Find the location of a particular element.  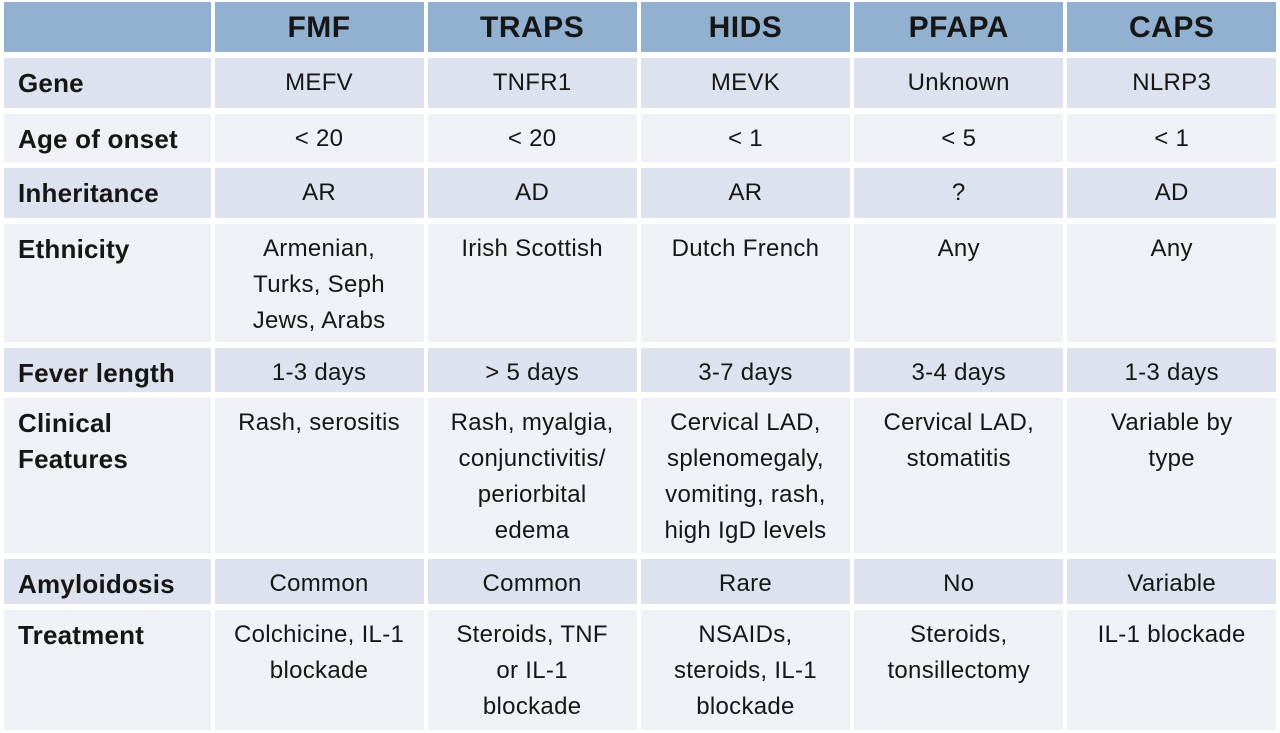

table-row-age-of-onset: Age of onset < 20 < 20 < 1 < 5 < 1 is located at coordinates (640, 138).